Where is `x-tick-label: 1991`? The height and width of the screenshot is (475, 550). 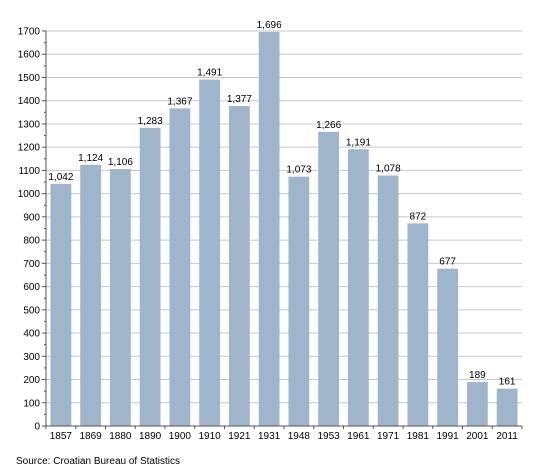
x-tick-label: 1991 is located at coordinates (448, 436).